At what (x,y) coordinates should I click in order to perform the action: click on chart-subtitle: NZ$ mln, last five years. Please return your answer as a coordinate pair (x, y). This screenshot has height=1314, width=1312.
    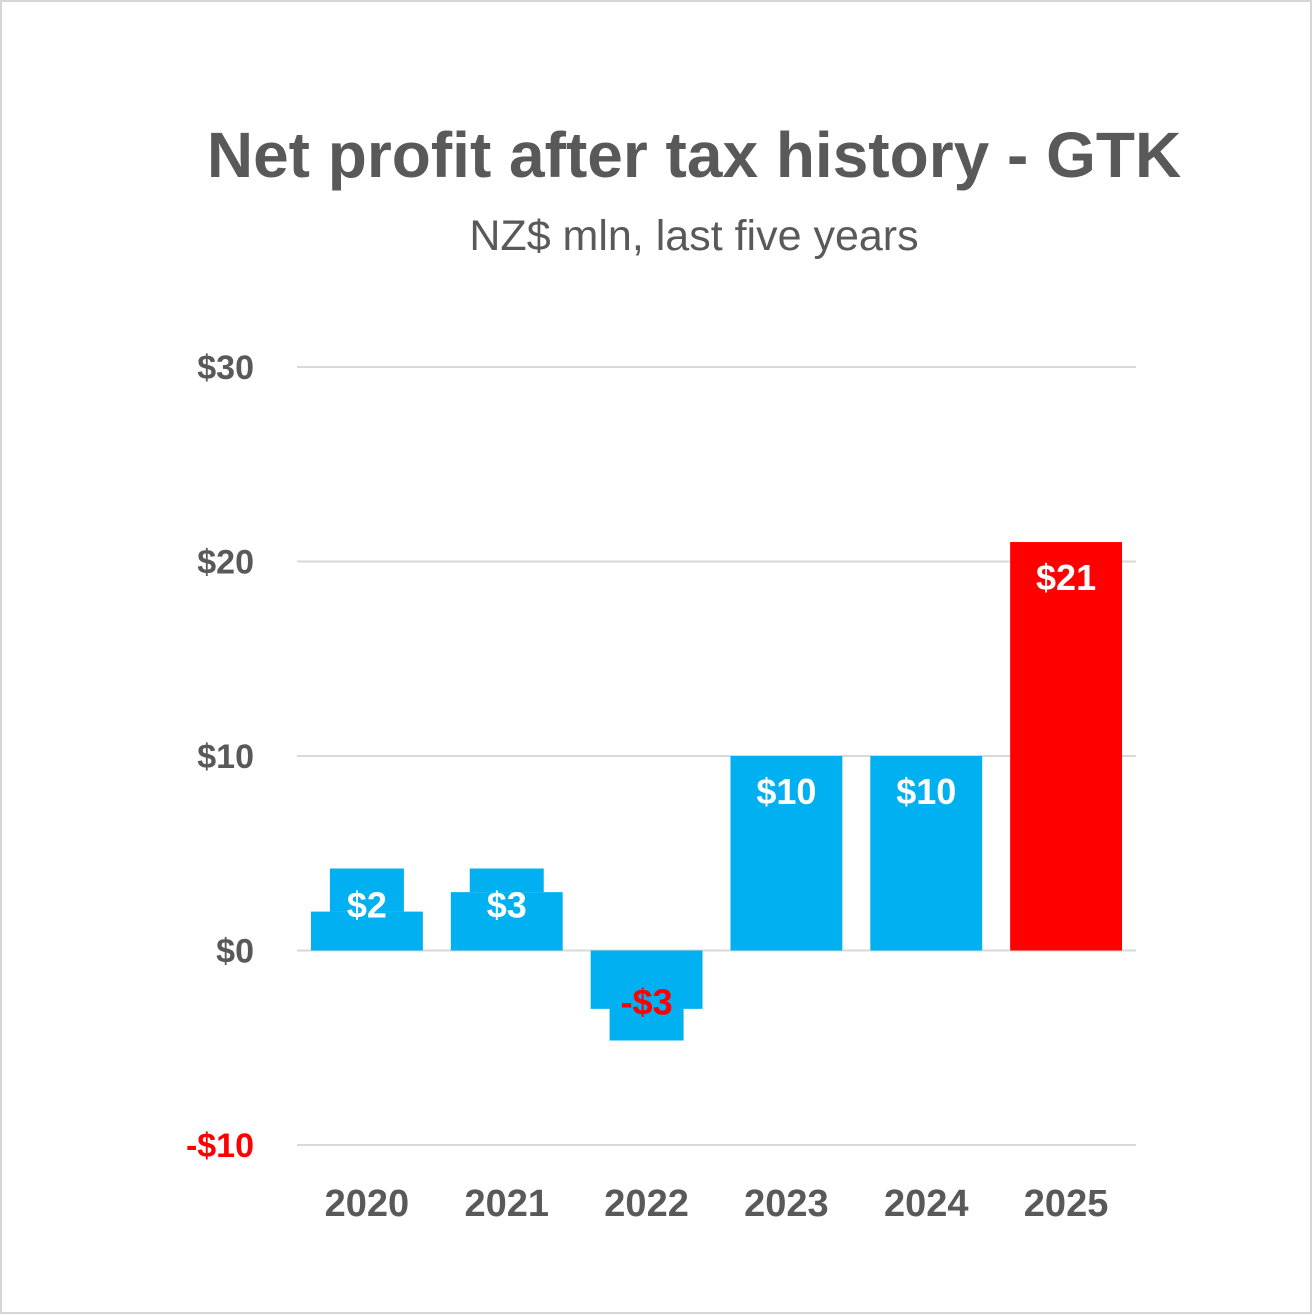
    Looking at the image, I should click on (694, 236).